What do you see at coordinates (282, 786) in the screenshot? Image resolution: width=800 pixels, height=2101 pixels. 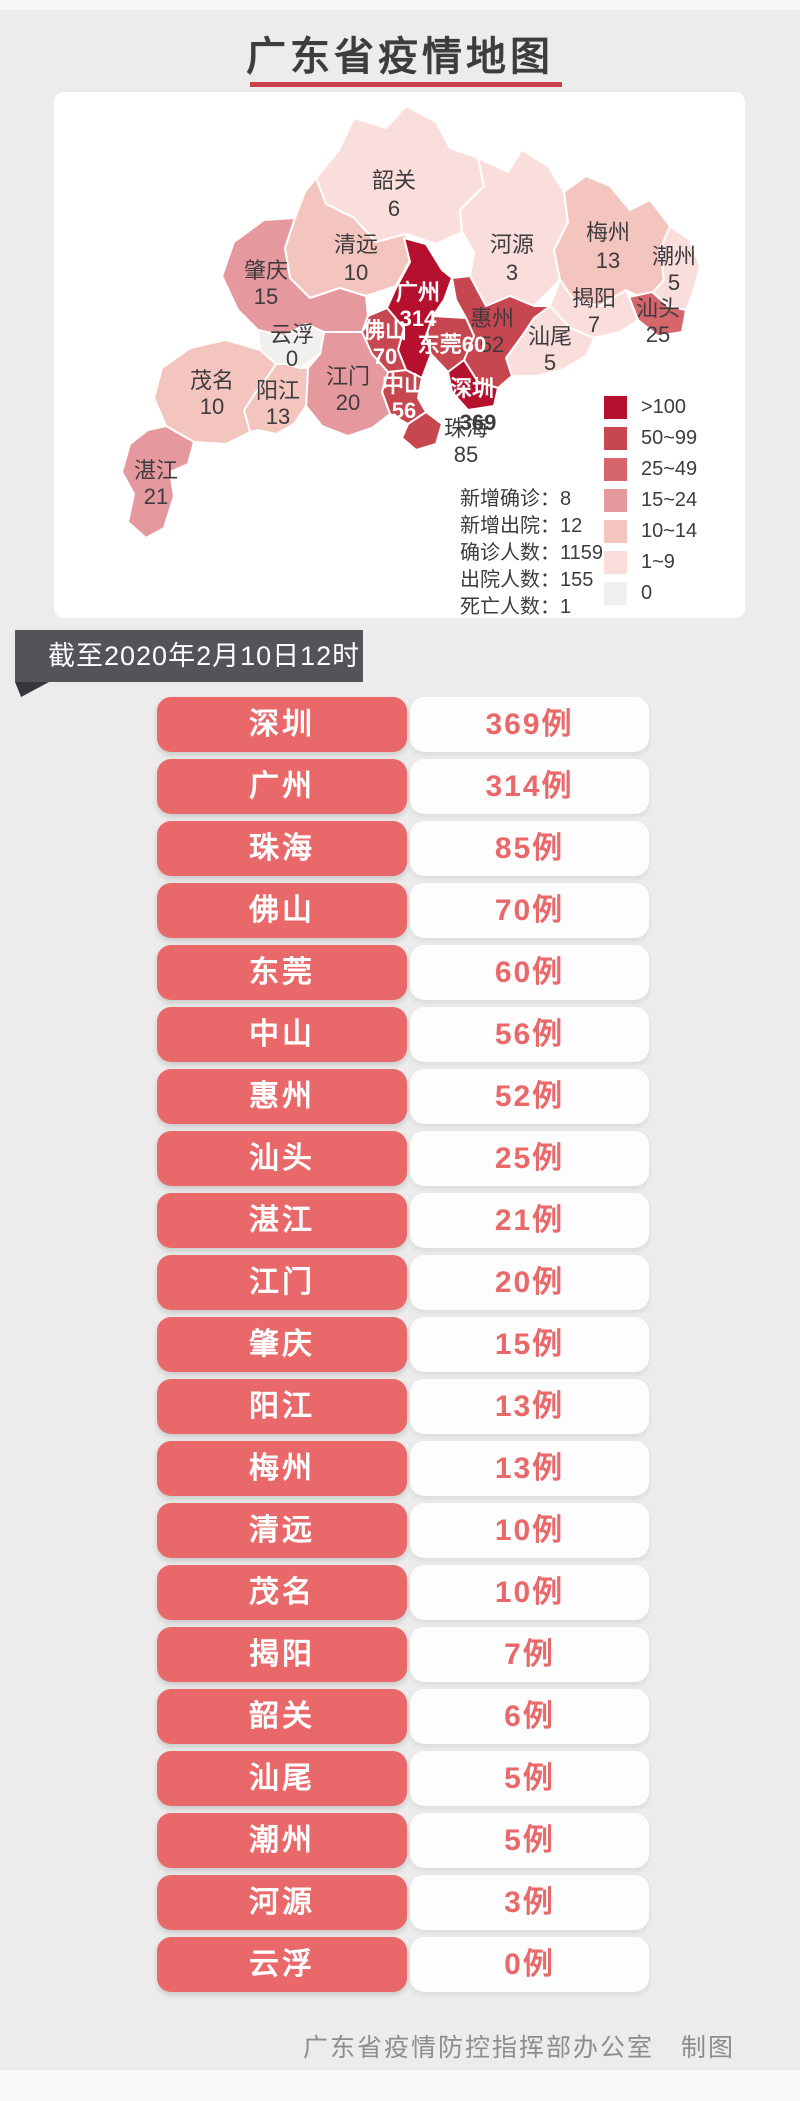 I see `city-cell: 广州` at bounding box center [282, 786].